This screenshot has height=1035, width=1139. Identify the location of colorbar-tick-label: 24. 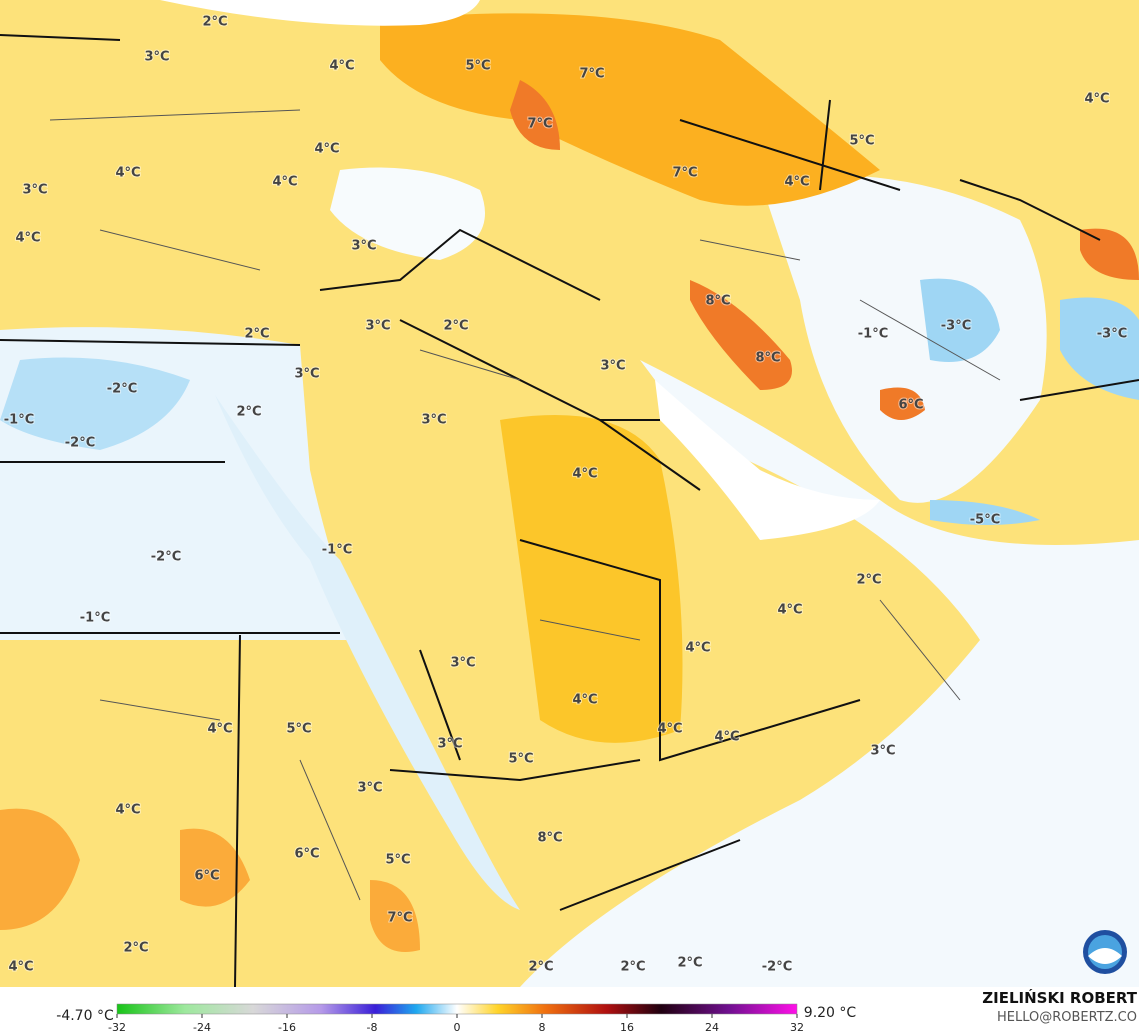
(712, 1027).